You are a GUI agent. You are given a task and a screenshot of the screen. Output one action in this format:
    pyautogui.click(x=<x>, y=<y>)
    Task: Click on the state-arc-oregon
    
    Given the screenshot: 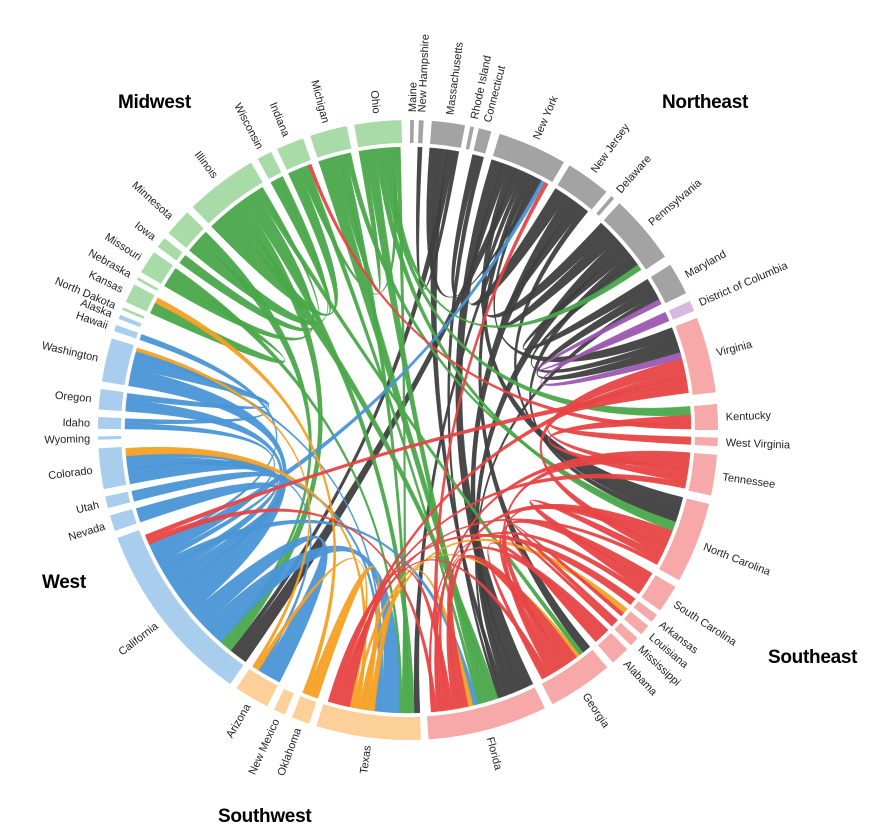 What is the action you would take?
    pyautogui.click(x=111, y=400)
    